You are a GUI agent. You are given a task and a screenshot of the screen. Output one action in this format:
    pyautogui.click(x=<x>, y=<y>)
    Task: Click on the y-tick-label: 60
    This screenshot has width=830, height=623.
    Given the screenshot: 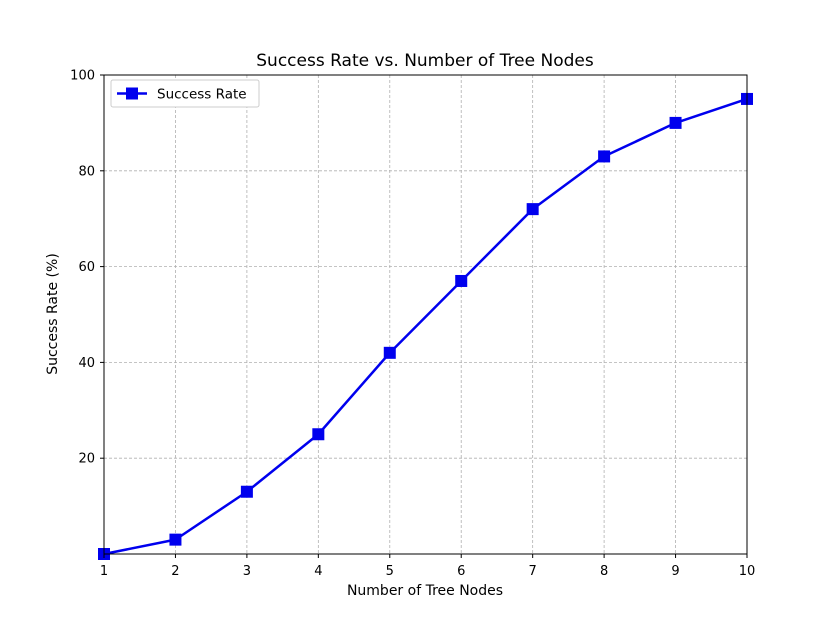 What is the action you would take?
    pyautogui.click(x=86, y=267)
    